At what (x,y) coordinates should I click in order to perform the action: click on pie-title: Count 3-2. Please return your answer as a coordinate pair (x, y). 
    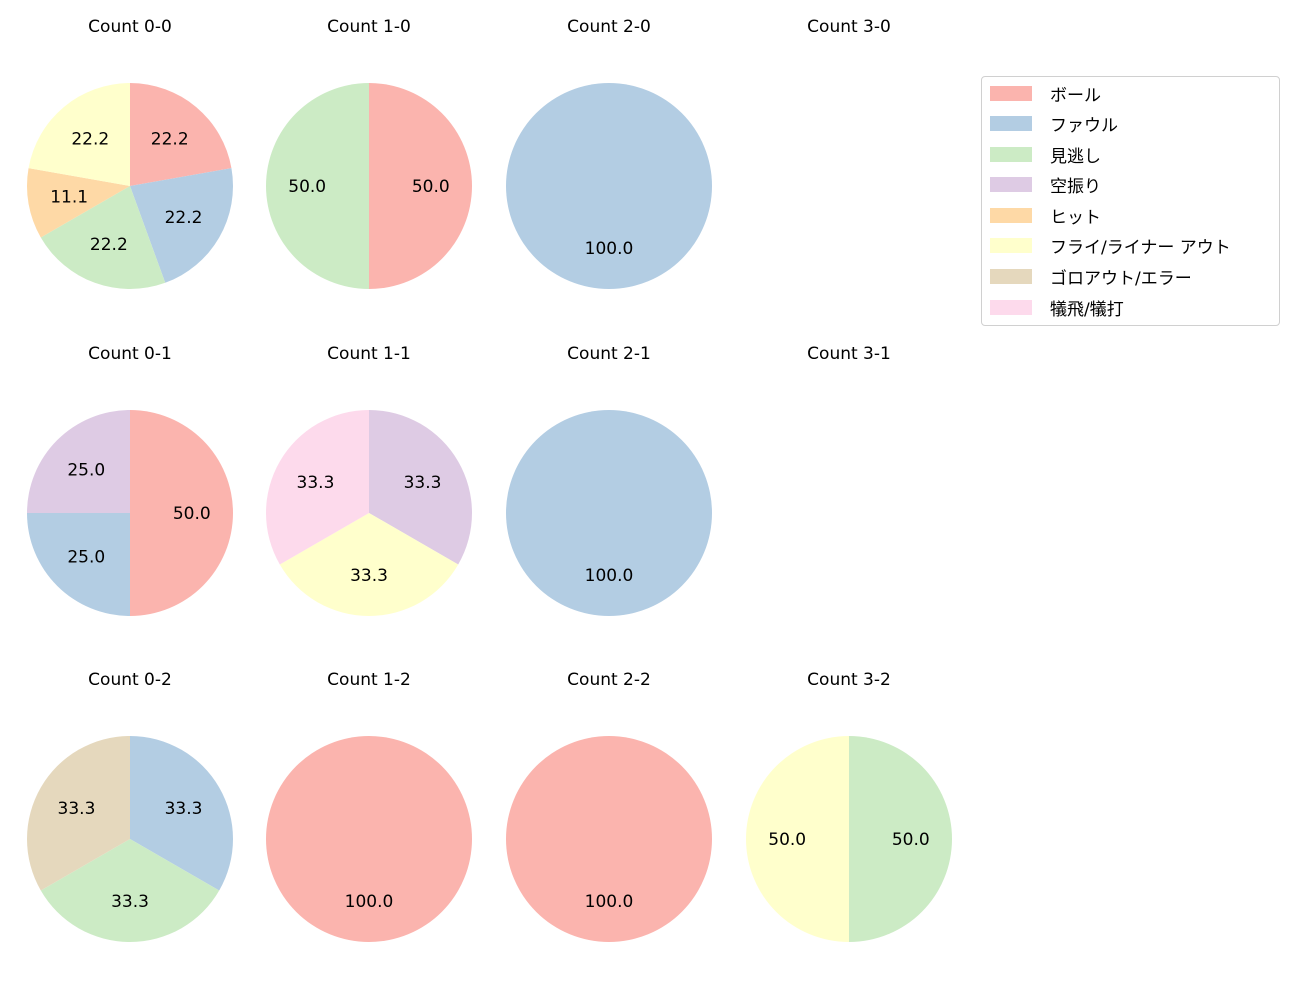
    Looking at the image, I should click on (849, 680).